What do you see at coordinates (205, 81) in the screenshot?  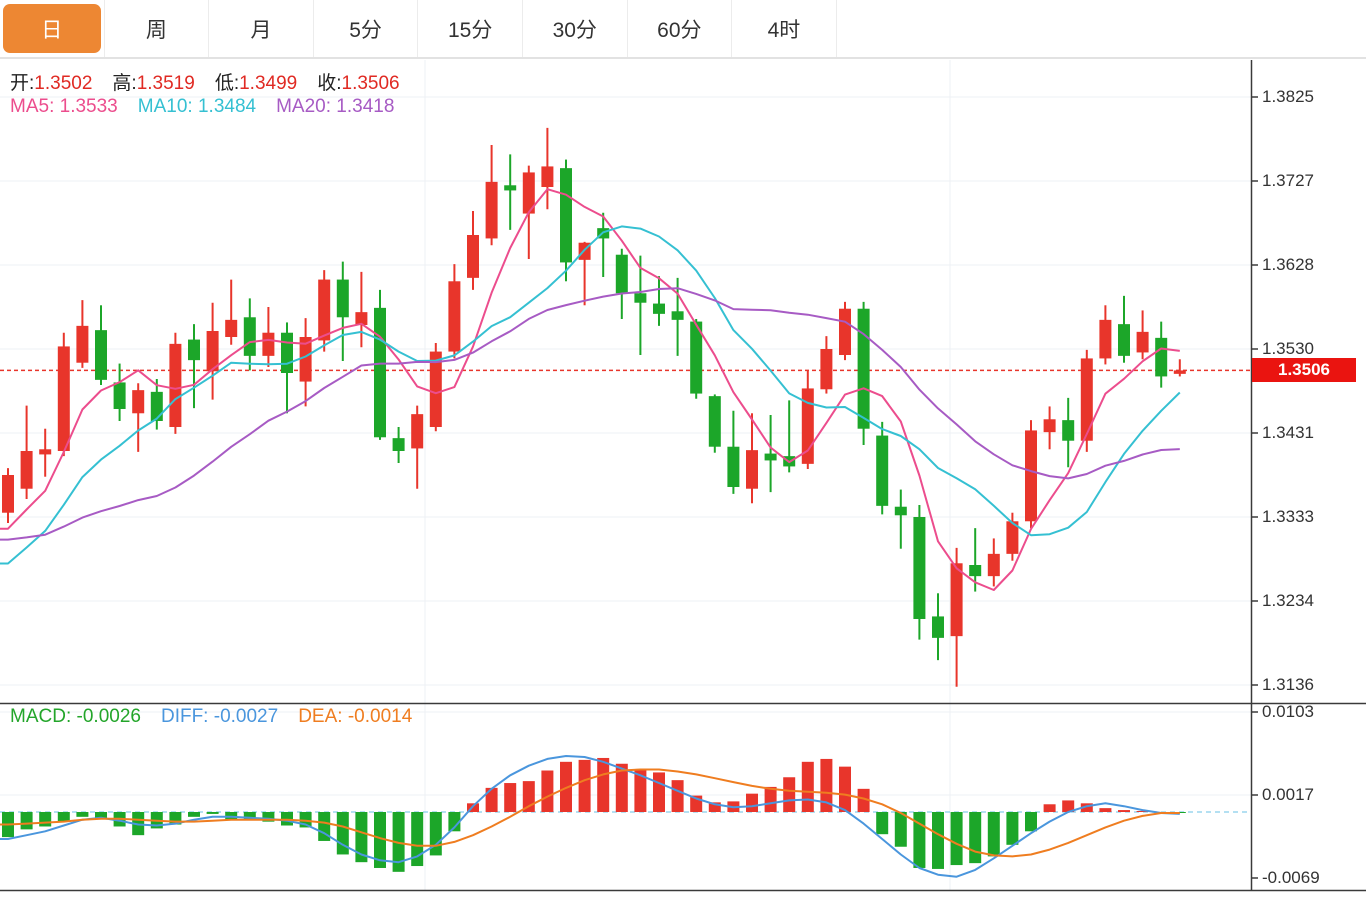 I see `ohlc-readout: 开:1.3502 高:1.3519 低:1.3499 收:1.3506` at bounding box center [205, 81].